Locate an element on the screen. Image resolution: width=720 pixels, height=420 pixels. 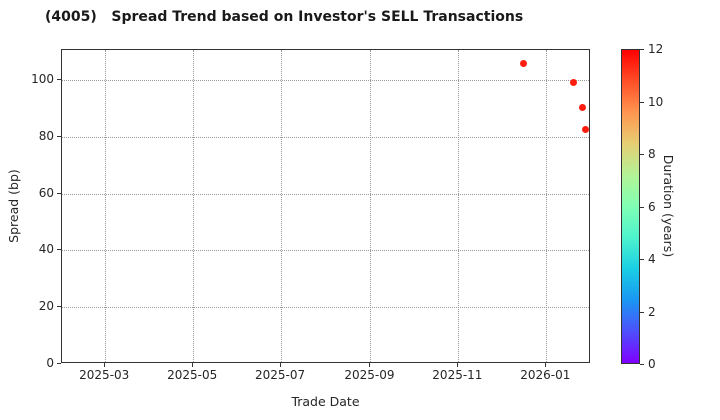
colorbar-tick-label: 6 is located at coordinates (652, 206).